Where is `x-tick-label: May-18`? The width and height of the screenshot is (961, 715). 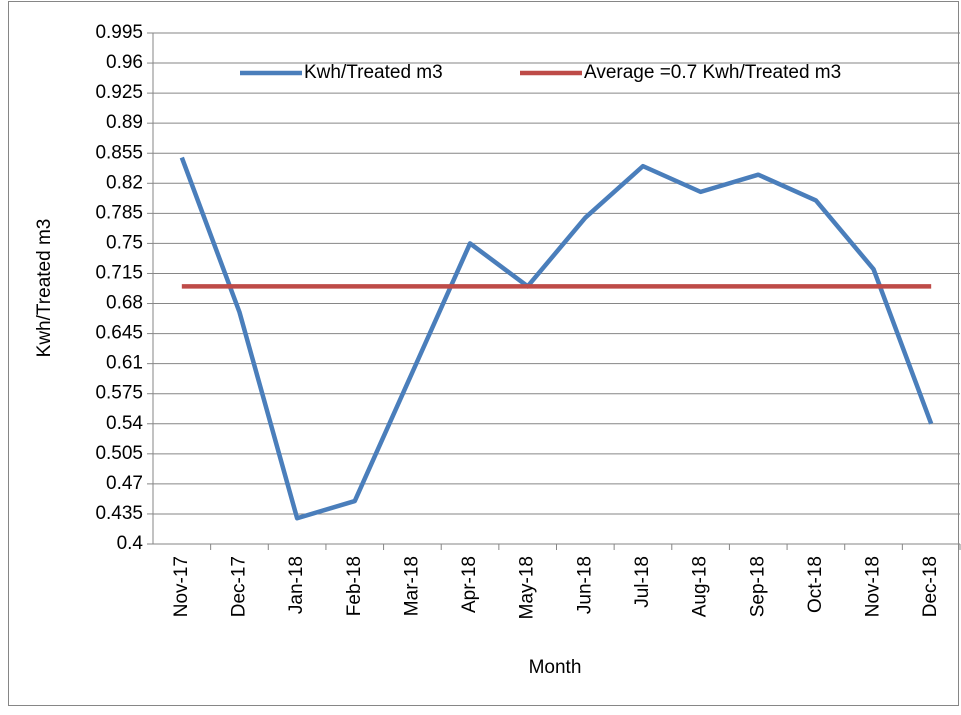
x-tick-label: May-18 is located at coordinates (527, 587).